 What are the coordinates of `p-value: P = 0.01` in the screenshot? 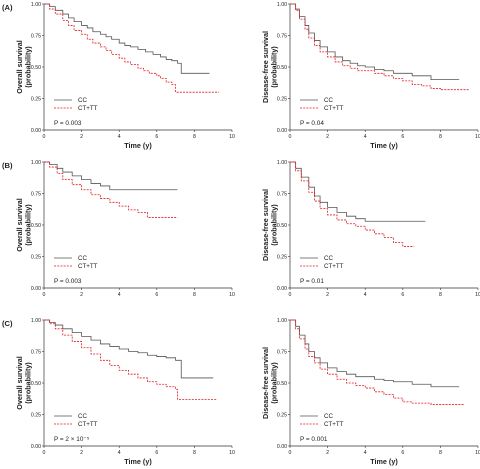 It's located at (312, 281).